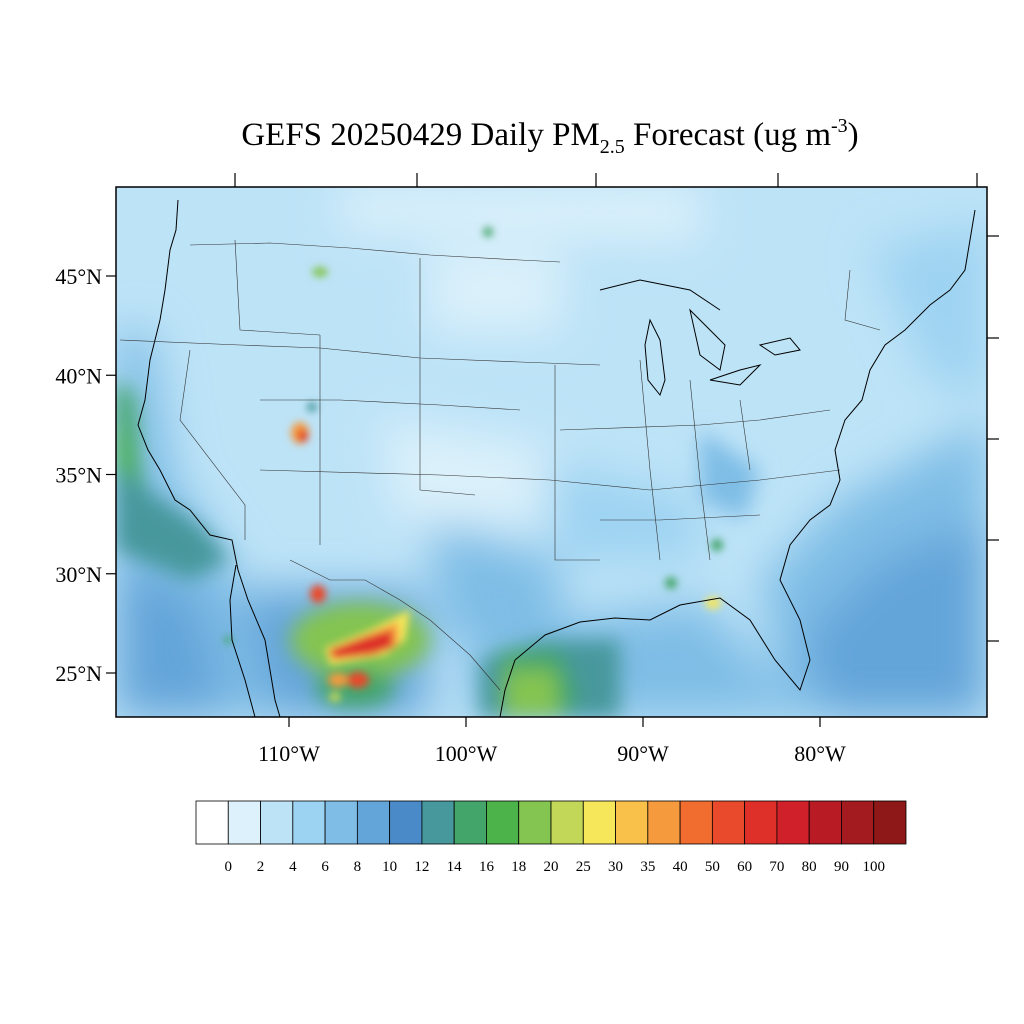 This screenshot has height=1024, width=1024. I want to click on colorbar-label: 18, so click(518, 867).